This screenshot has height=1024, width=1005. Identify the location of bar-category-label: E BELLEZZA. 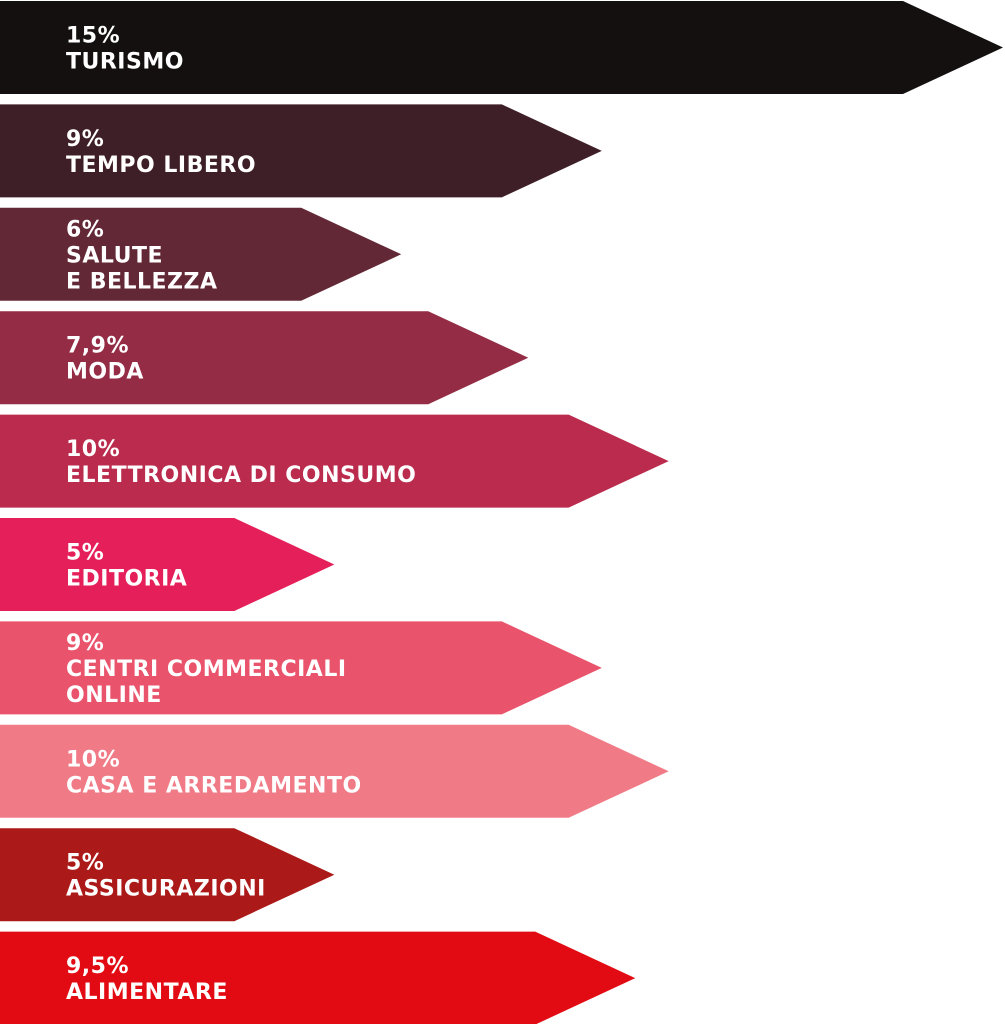
(141, 281).